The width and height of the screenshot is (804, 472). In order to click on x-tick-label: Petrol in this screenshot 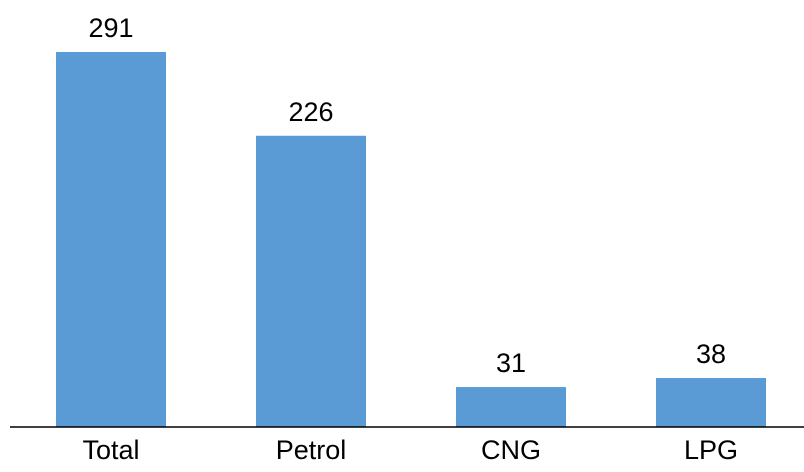, I will do `click(311, 450)`.